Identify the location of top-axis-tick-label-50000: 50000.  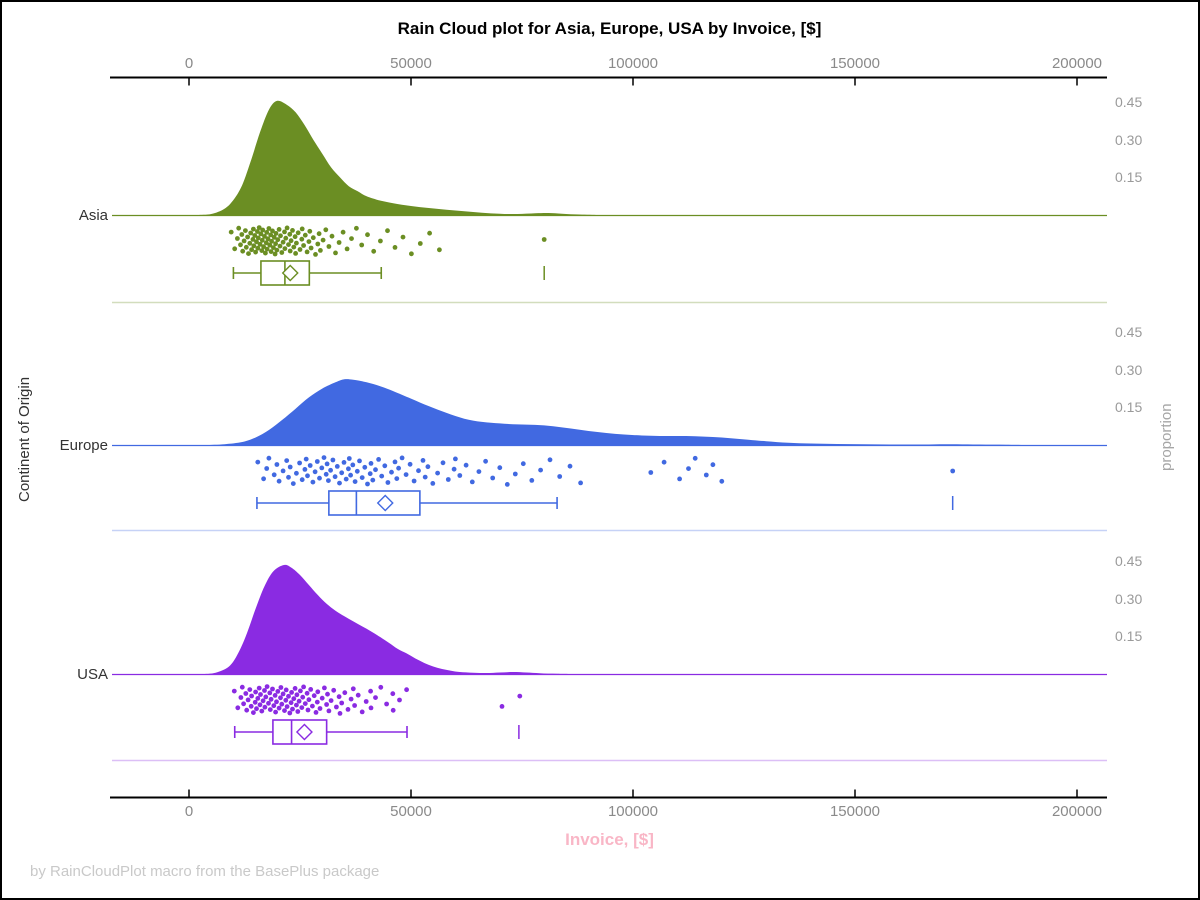
(411, 63).